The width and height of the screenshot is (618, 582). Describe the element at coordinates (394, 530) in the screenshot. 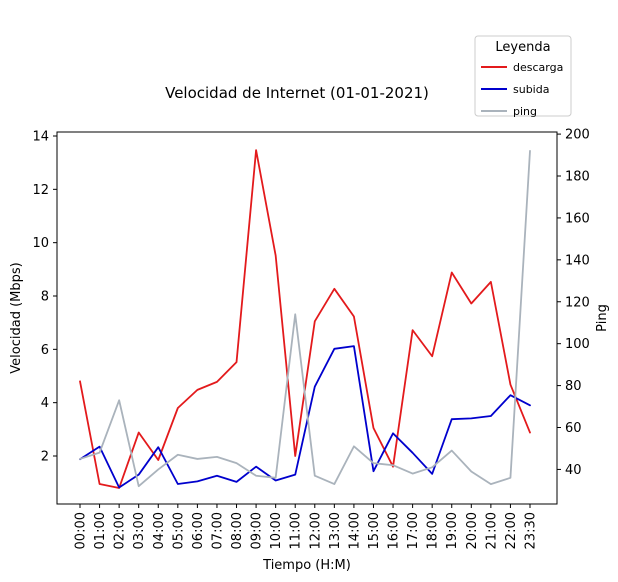

I see `x-tick-label: 16:00` at that location.